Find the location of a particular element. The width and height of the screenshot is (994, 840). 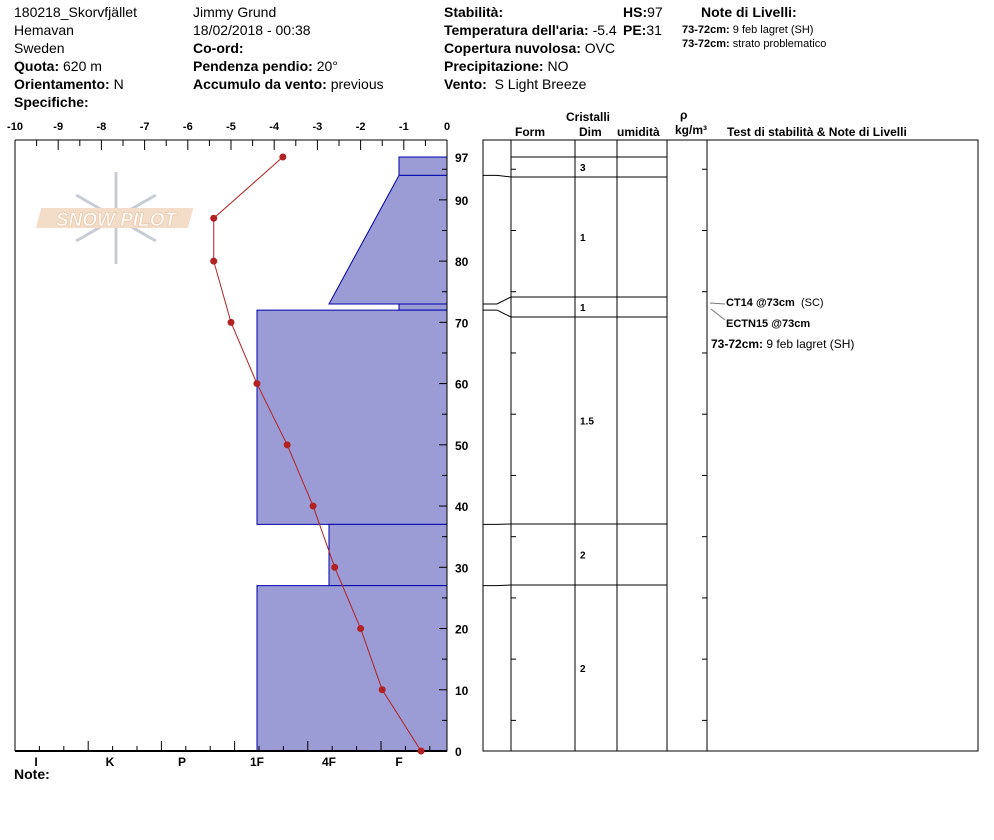

temperature-tick-label: 0 is located at coordinates (447, 127).